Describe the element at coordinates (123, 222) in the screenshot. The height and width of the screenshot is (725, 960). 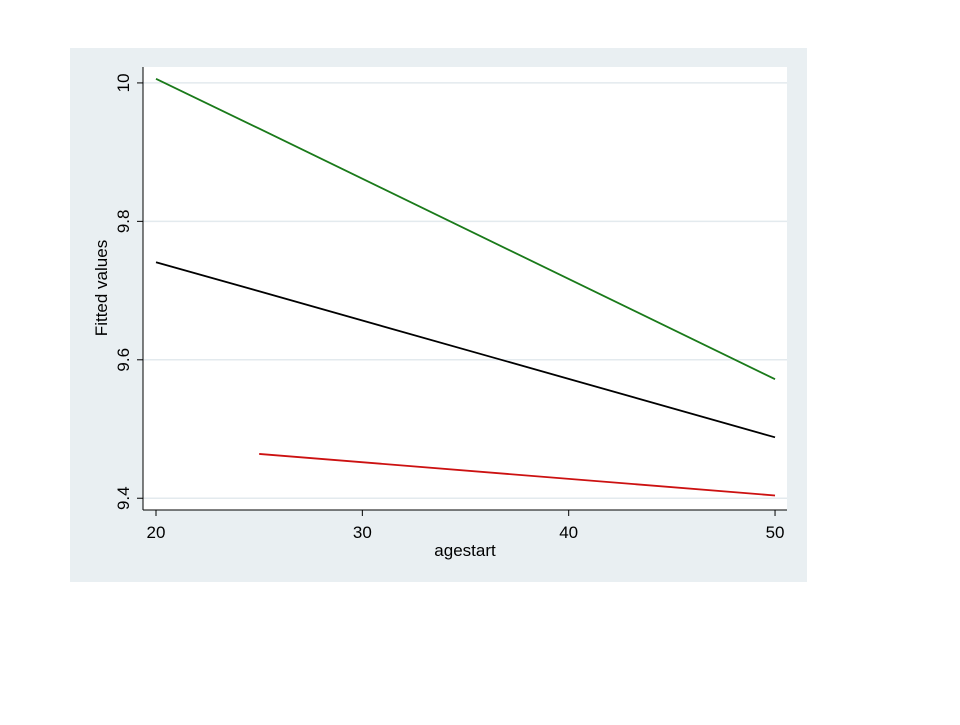
I see `y-tick-label: 9.8` at that location.